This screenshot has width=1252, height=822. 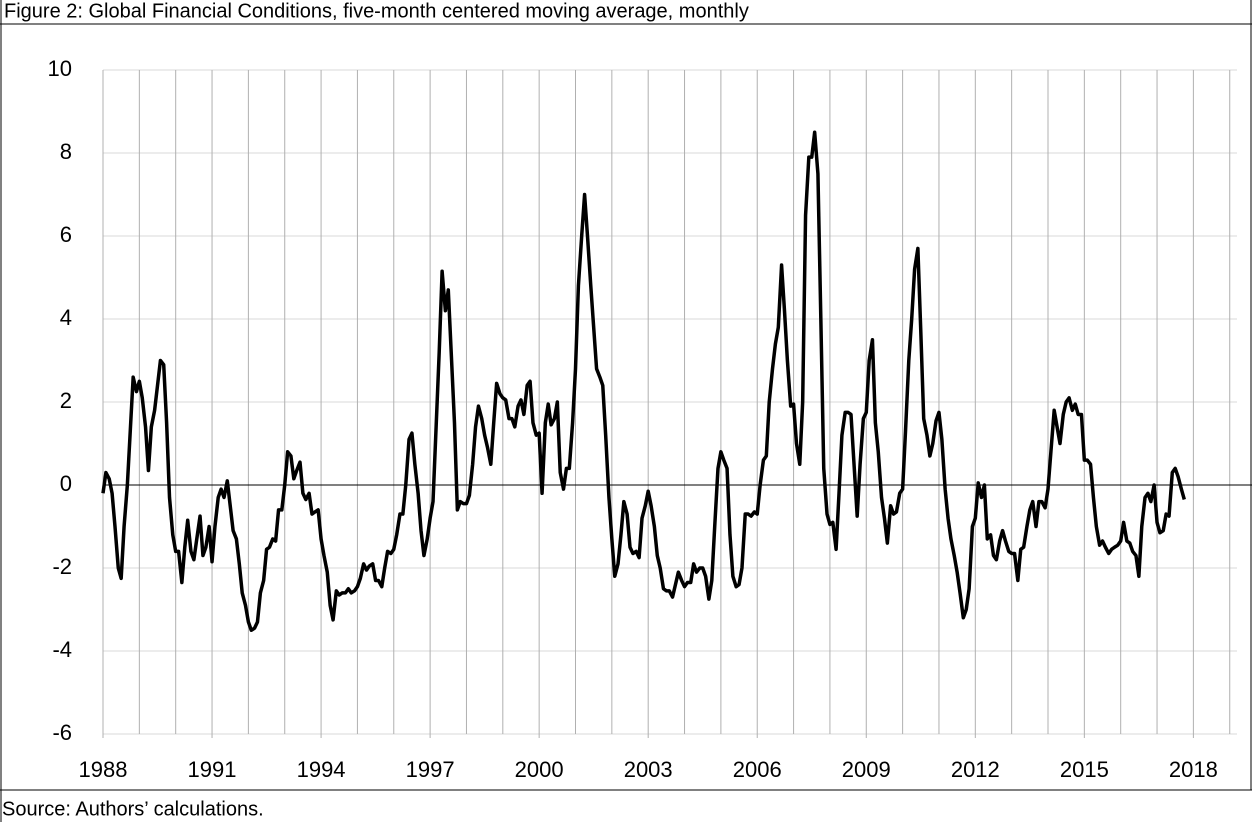 What do you see at coordinates (62, 732) in the screenshot?
I see `y-tick-label: -6` at bounding box center [62, 732].